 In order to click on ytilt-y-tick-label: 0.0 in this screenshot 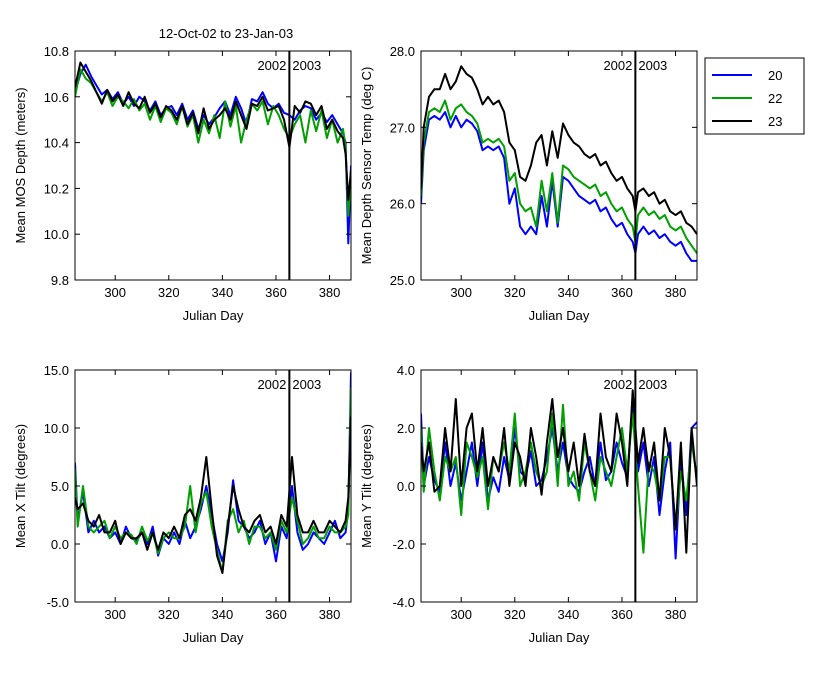, I will do `click(406, 486)`.